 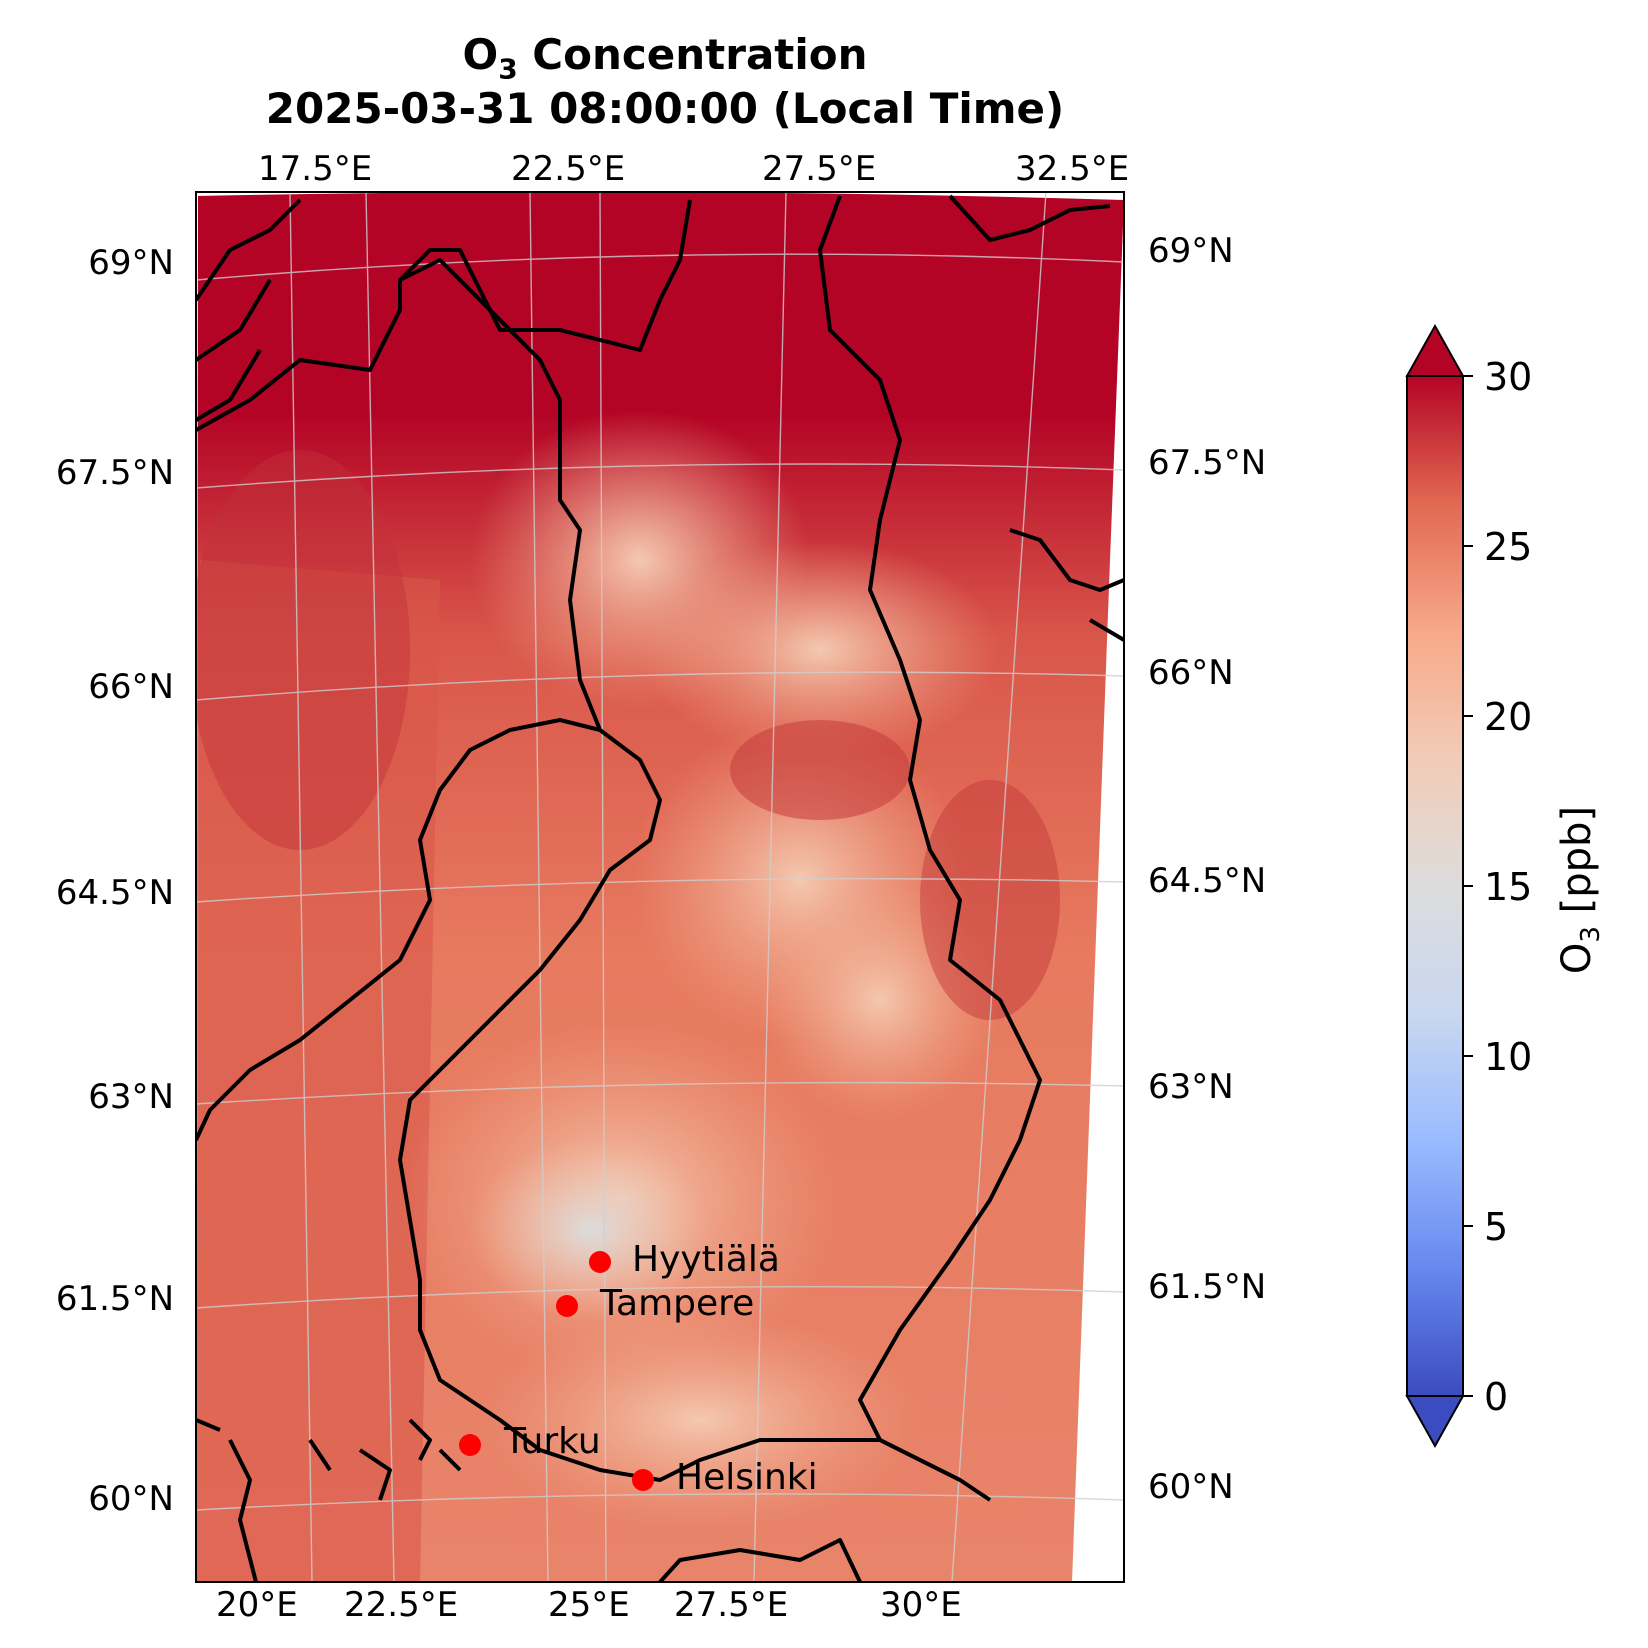 What do you see at coordinates (401, 1605) in the screenshot?
I see `bottom-lon-tick: 22.5°E` at bounding box center [401, 1605].